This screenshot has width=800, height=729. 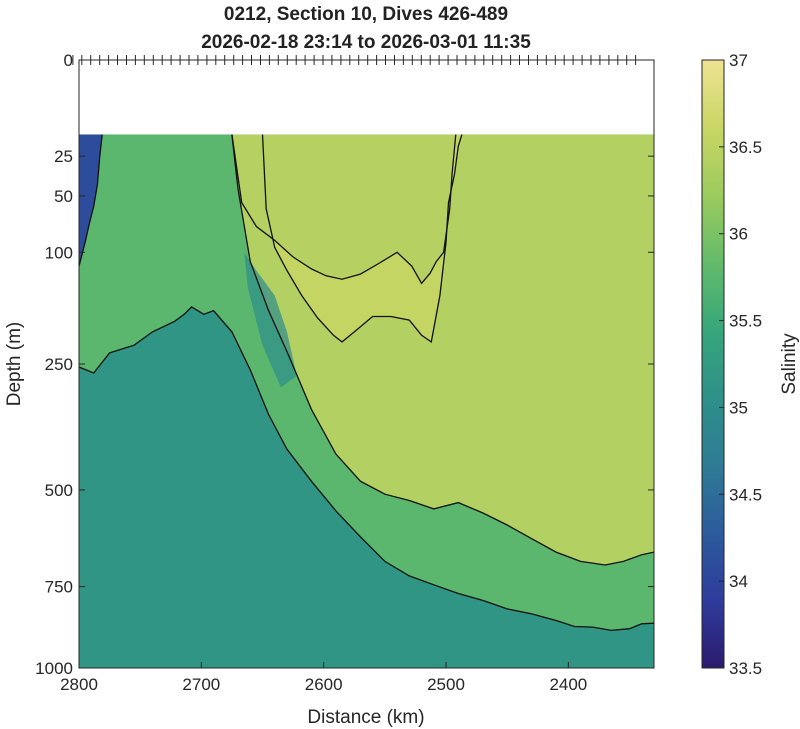 I want to click on colorbar-tick-label: 33.5, so click(x=745, y=668).